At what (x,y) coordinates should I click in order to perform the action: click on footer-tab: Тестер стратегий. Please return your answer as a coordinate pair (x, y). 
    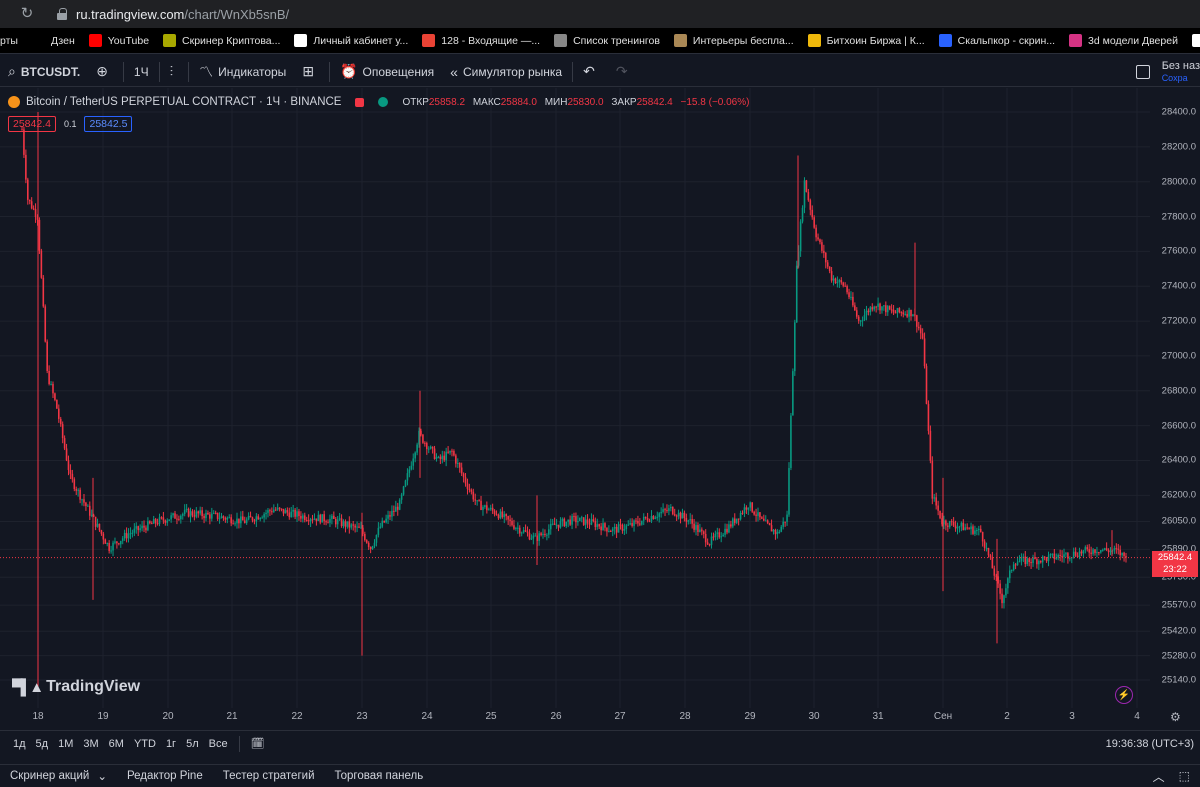
    Looking at the image, I should click on (269, 776).